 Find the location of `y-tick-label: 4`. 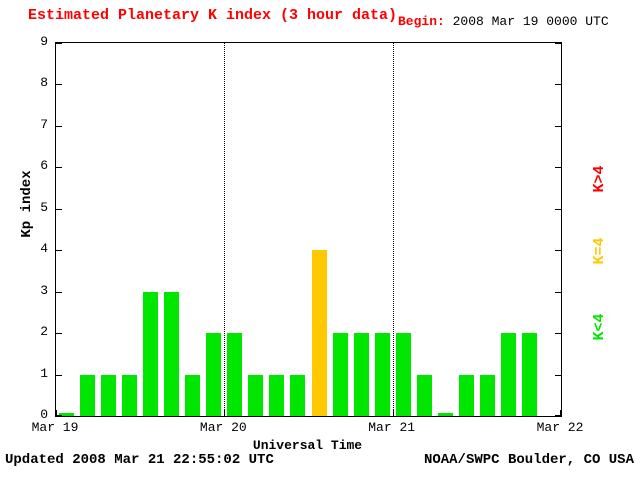

y-tick-label: 4 is located at coordinates (44, 249).